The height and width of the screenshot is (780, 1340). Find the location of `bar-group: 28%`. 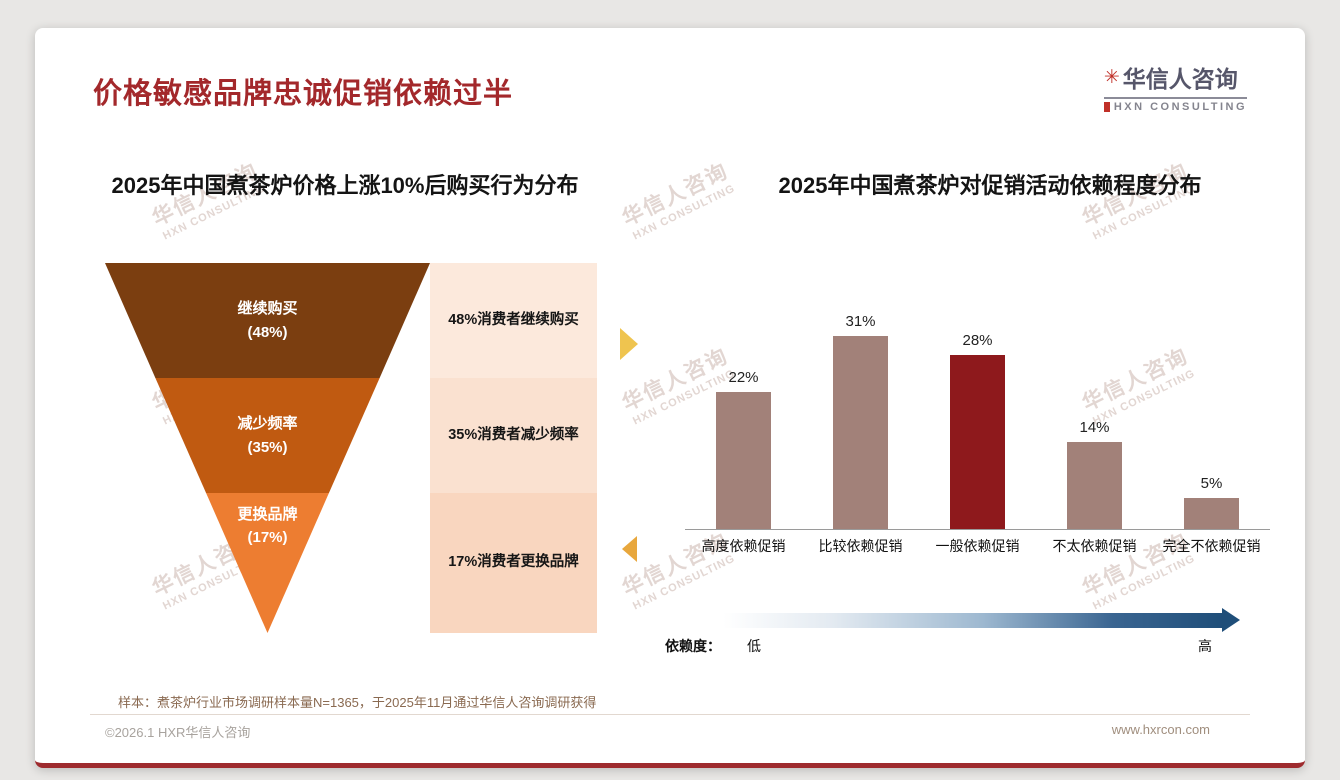

bar-group: 28% is located at coordinates (977, 430).